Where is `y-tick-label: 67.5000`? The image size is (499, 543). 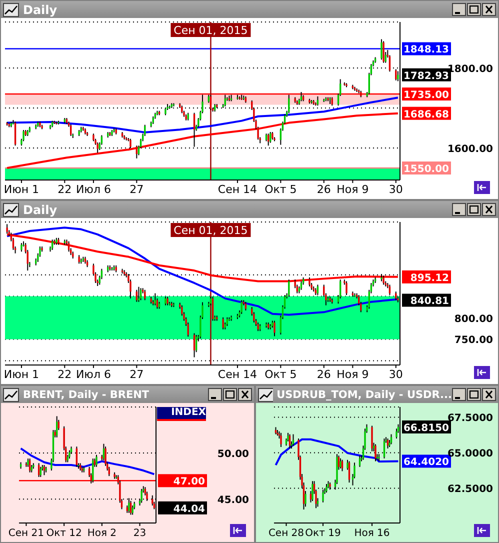 y-tick-label: 67.5000 is located at coordinates (470, 418).